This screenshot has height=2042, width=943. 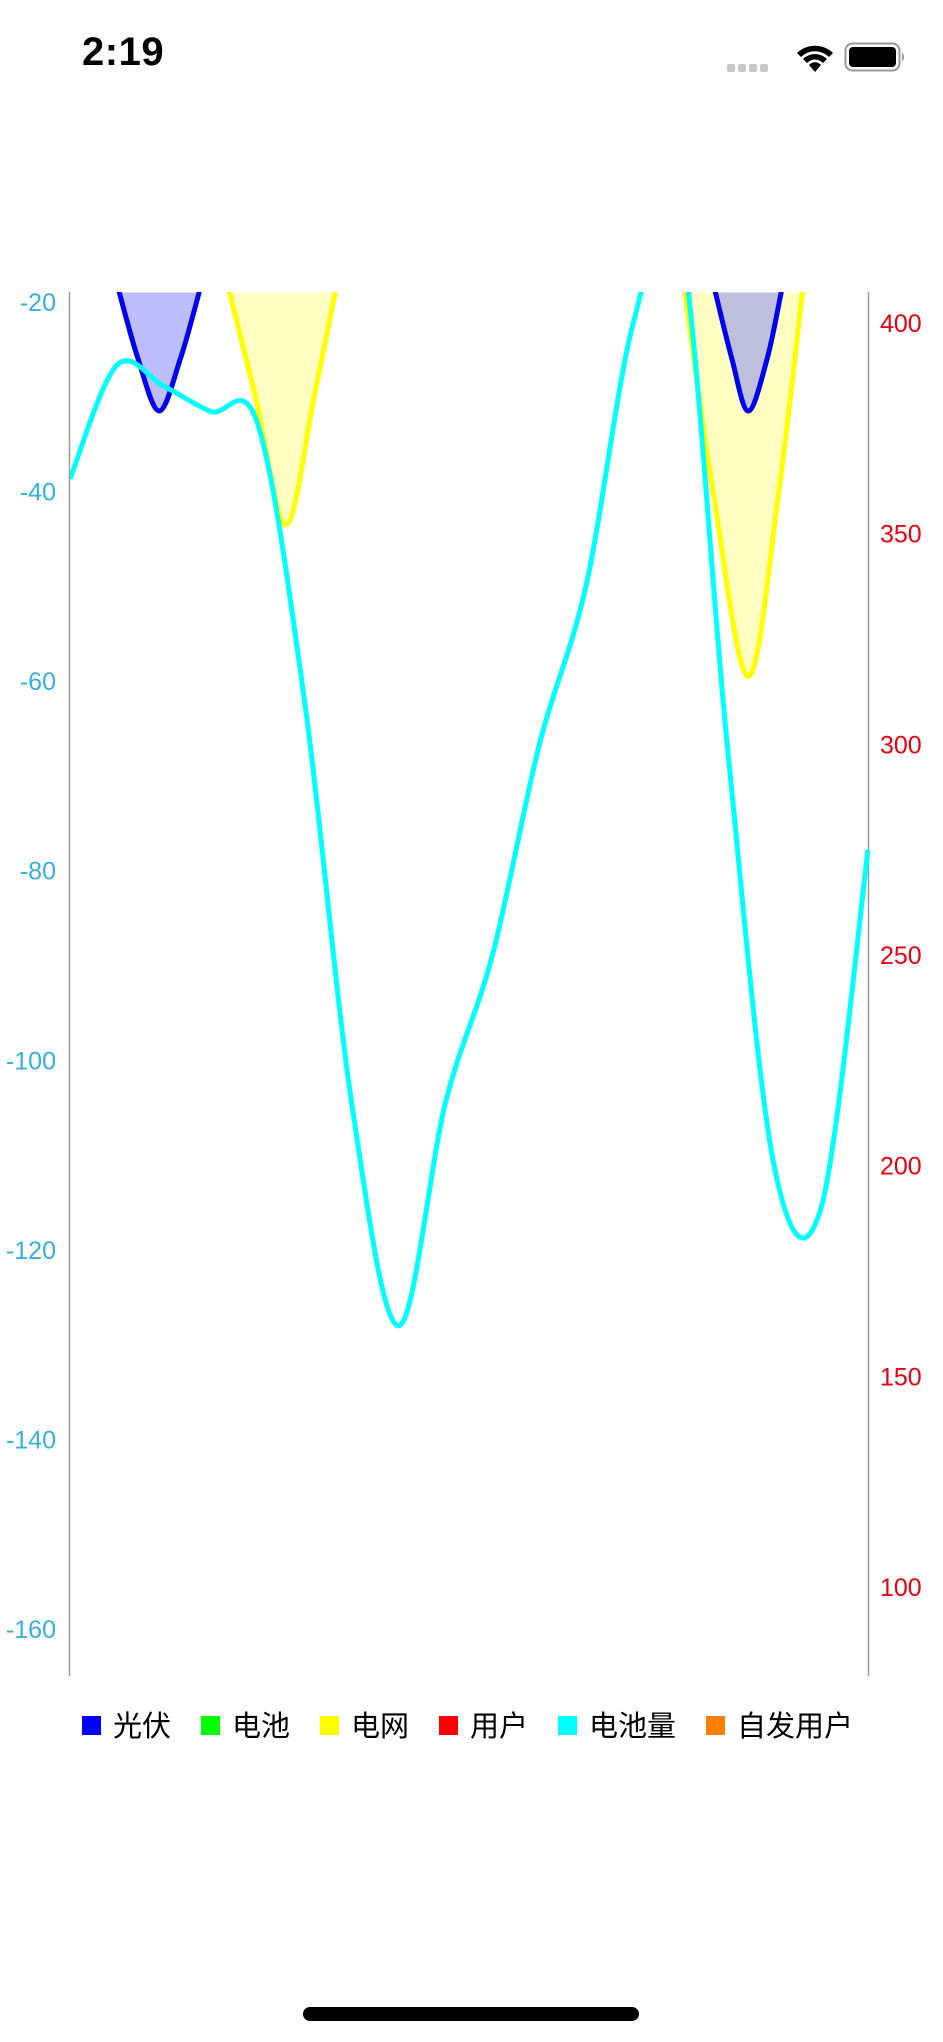 What do you see at coordinates (38, 303) in the screenshot?
I see `left-axis-tick-label: -20` at bounding box center [38, 303].